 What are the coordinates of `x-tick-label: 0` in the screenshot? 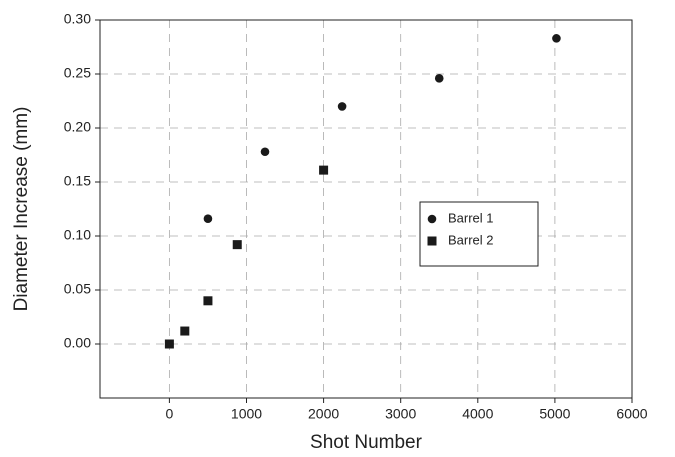 It's located at (169, 414).